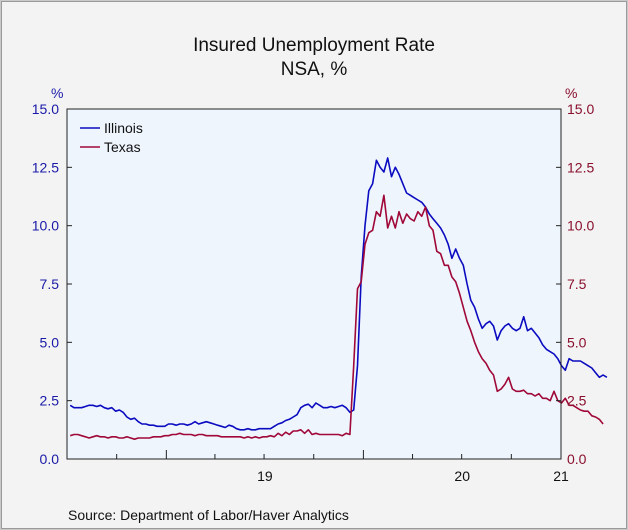 This screenshot has height=530, width=628. What do you see at coordinates (123, 128) in the screenshot?
I see `legend-label-illinois: Illinois` at bounding box center [123, 128].